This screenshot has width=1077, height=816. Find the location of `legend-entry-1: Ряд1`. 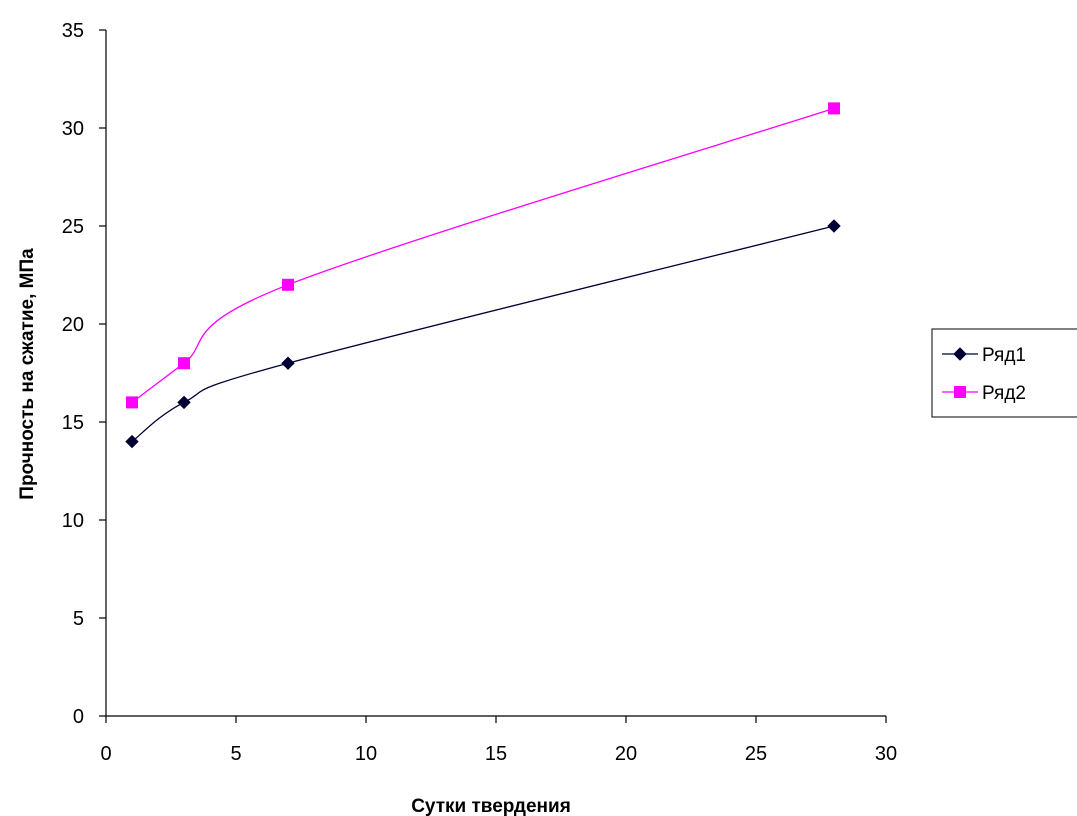

legend-entry-1: Ряд1 is located at coordinates (984, 355).